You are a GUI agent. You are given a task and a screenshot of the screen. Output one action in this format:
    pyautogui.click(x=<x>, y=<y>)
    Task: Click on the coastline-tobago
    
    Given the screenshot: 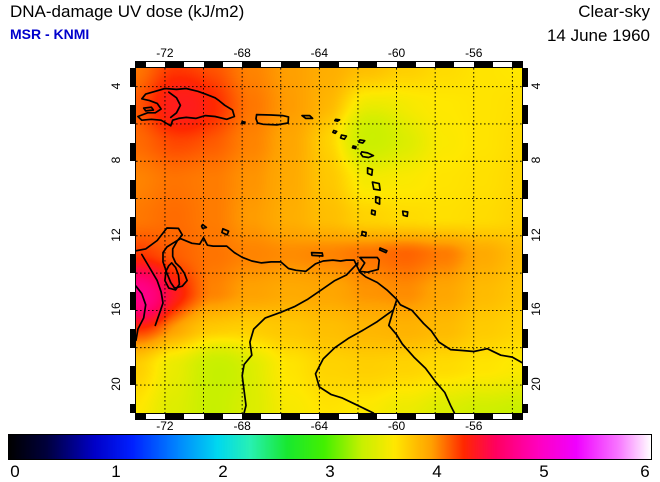 What is the action you would take?
    pyautogui.click(x=383, y=250)
    